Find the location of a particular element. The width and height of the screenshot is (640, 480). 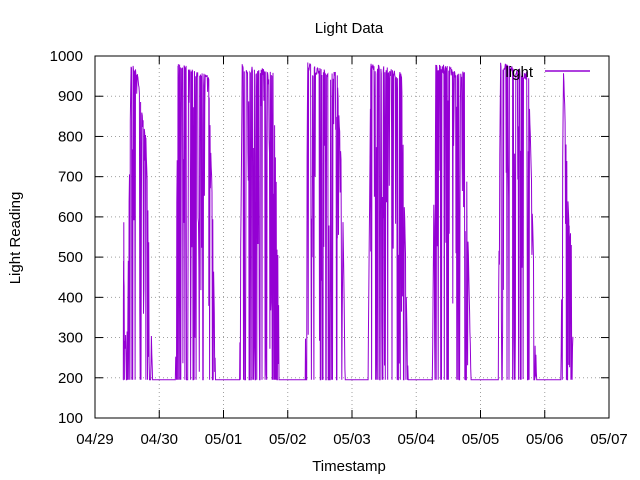

legend: light is located at coordinates (547, 72).